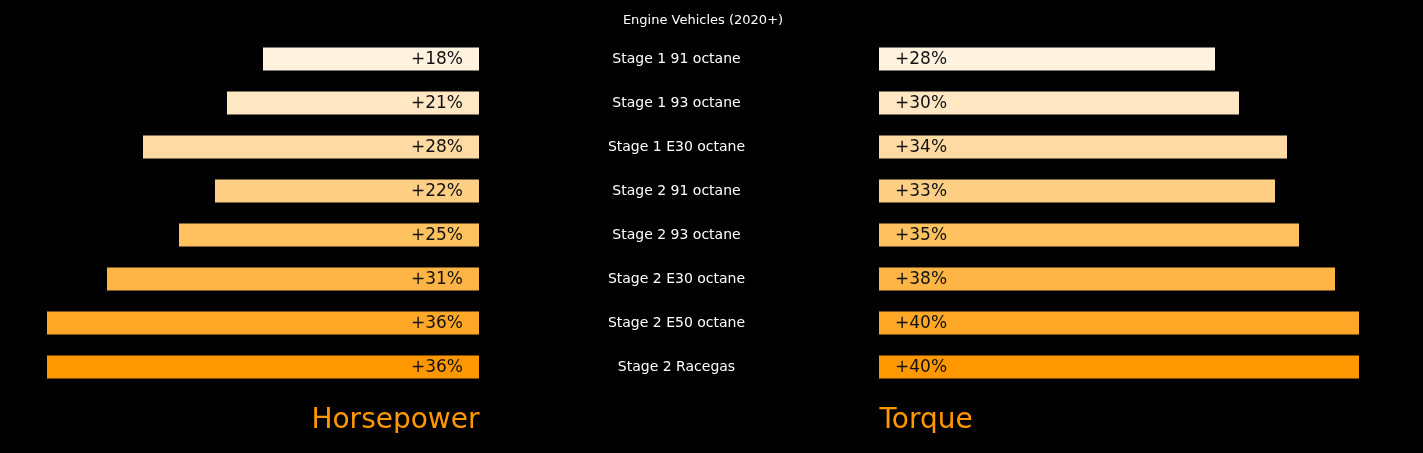 The height and width of the screenshot is (453, 1423). Describe the element at coordinates (676, 146) in the screenshot. I see `y-tick-label: Stage 1 E30 octane` at that location.